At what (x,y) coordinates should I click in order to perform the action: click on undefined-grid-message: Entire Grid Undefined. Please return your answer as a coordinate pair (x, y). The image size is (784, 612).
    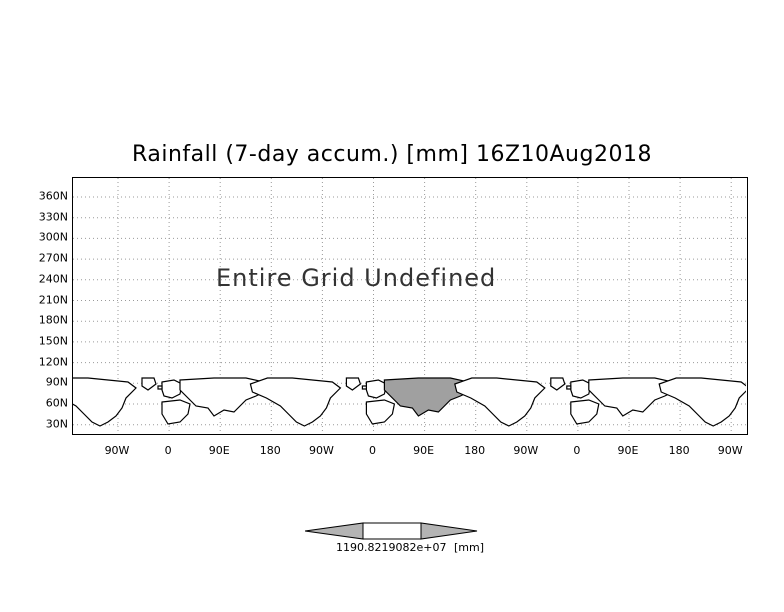
    Looking at the image, I should click on (356, 278).